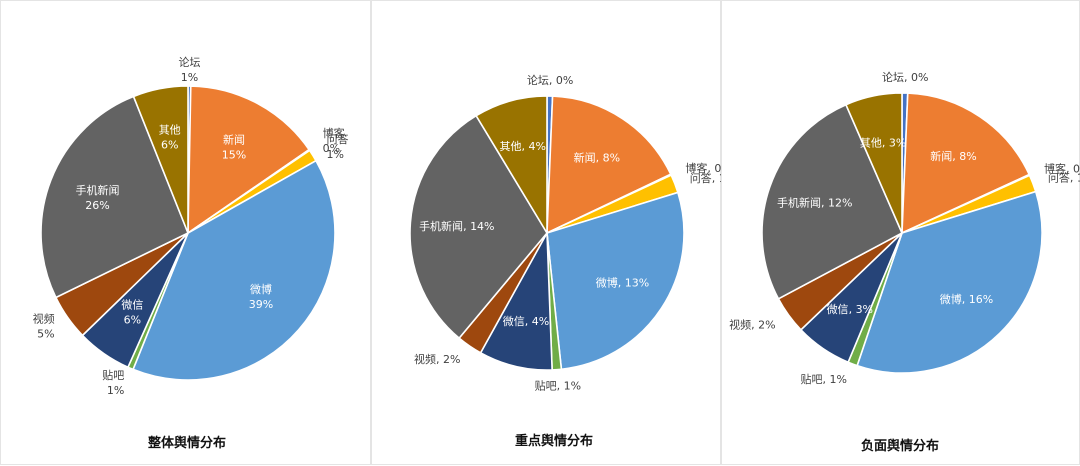 This screenshot has width=1080, height=466. What do you see at coordinates (536, 146) in the screenshot?
I see `slice-percent: 4%` at bounding box center [536, 146].